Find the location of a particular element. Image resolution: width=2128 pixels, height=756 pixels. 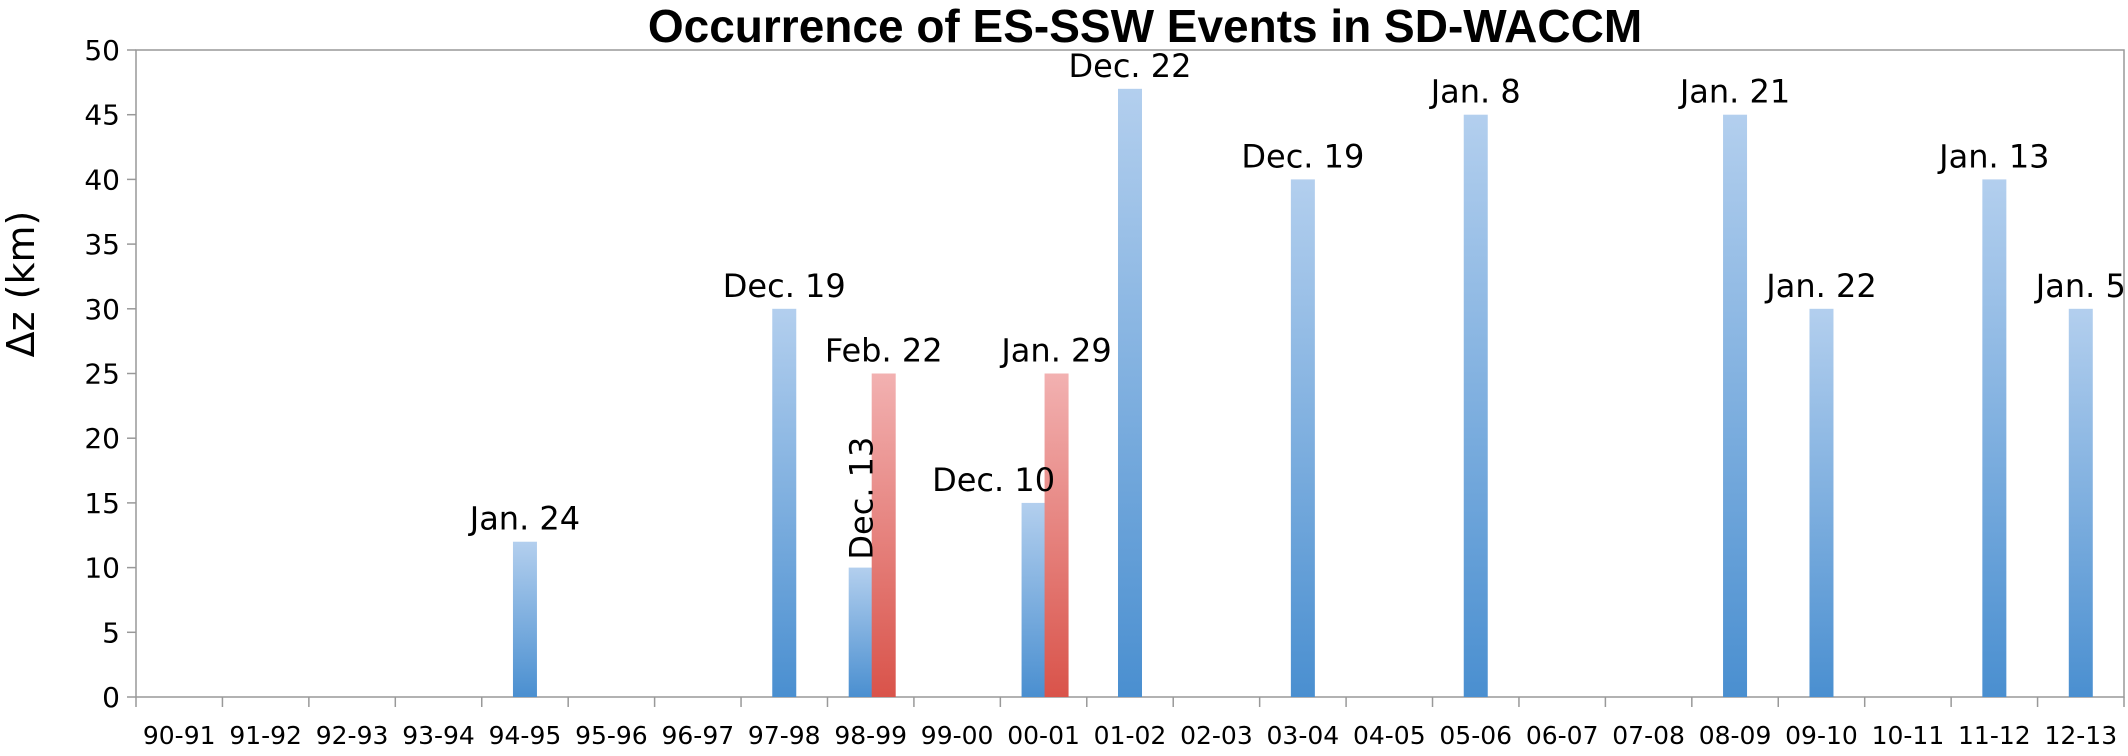

y-tick-label: 20 is located at coordinates (102, 438).